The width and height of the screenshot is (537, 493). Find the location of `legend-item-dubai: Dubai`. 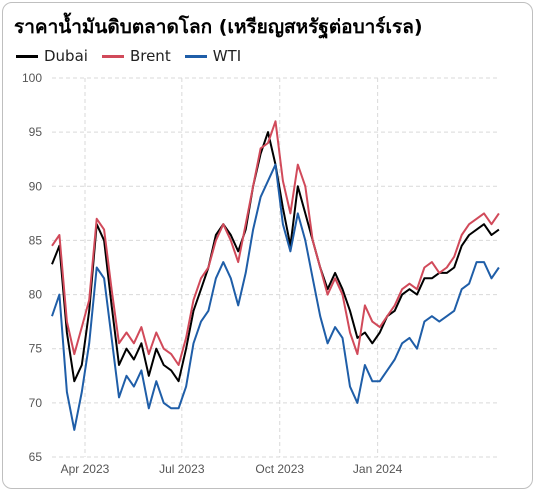

legend-item-dubai: Dubai is located at coordinates (52, 56).